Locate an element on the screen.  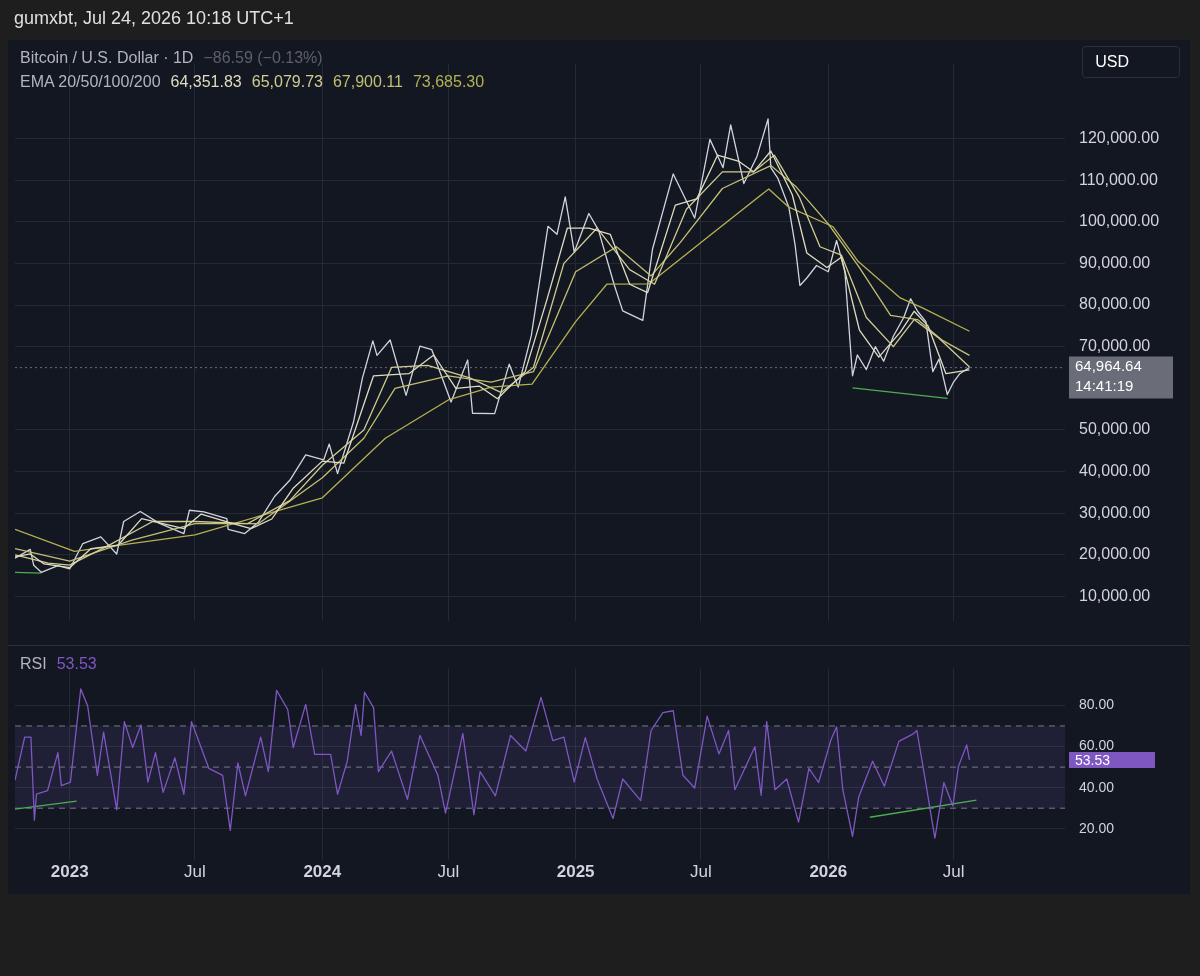
text: 73,685.30 is located at coordinates (448, 82).